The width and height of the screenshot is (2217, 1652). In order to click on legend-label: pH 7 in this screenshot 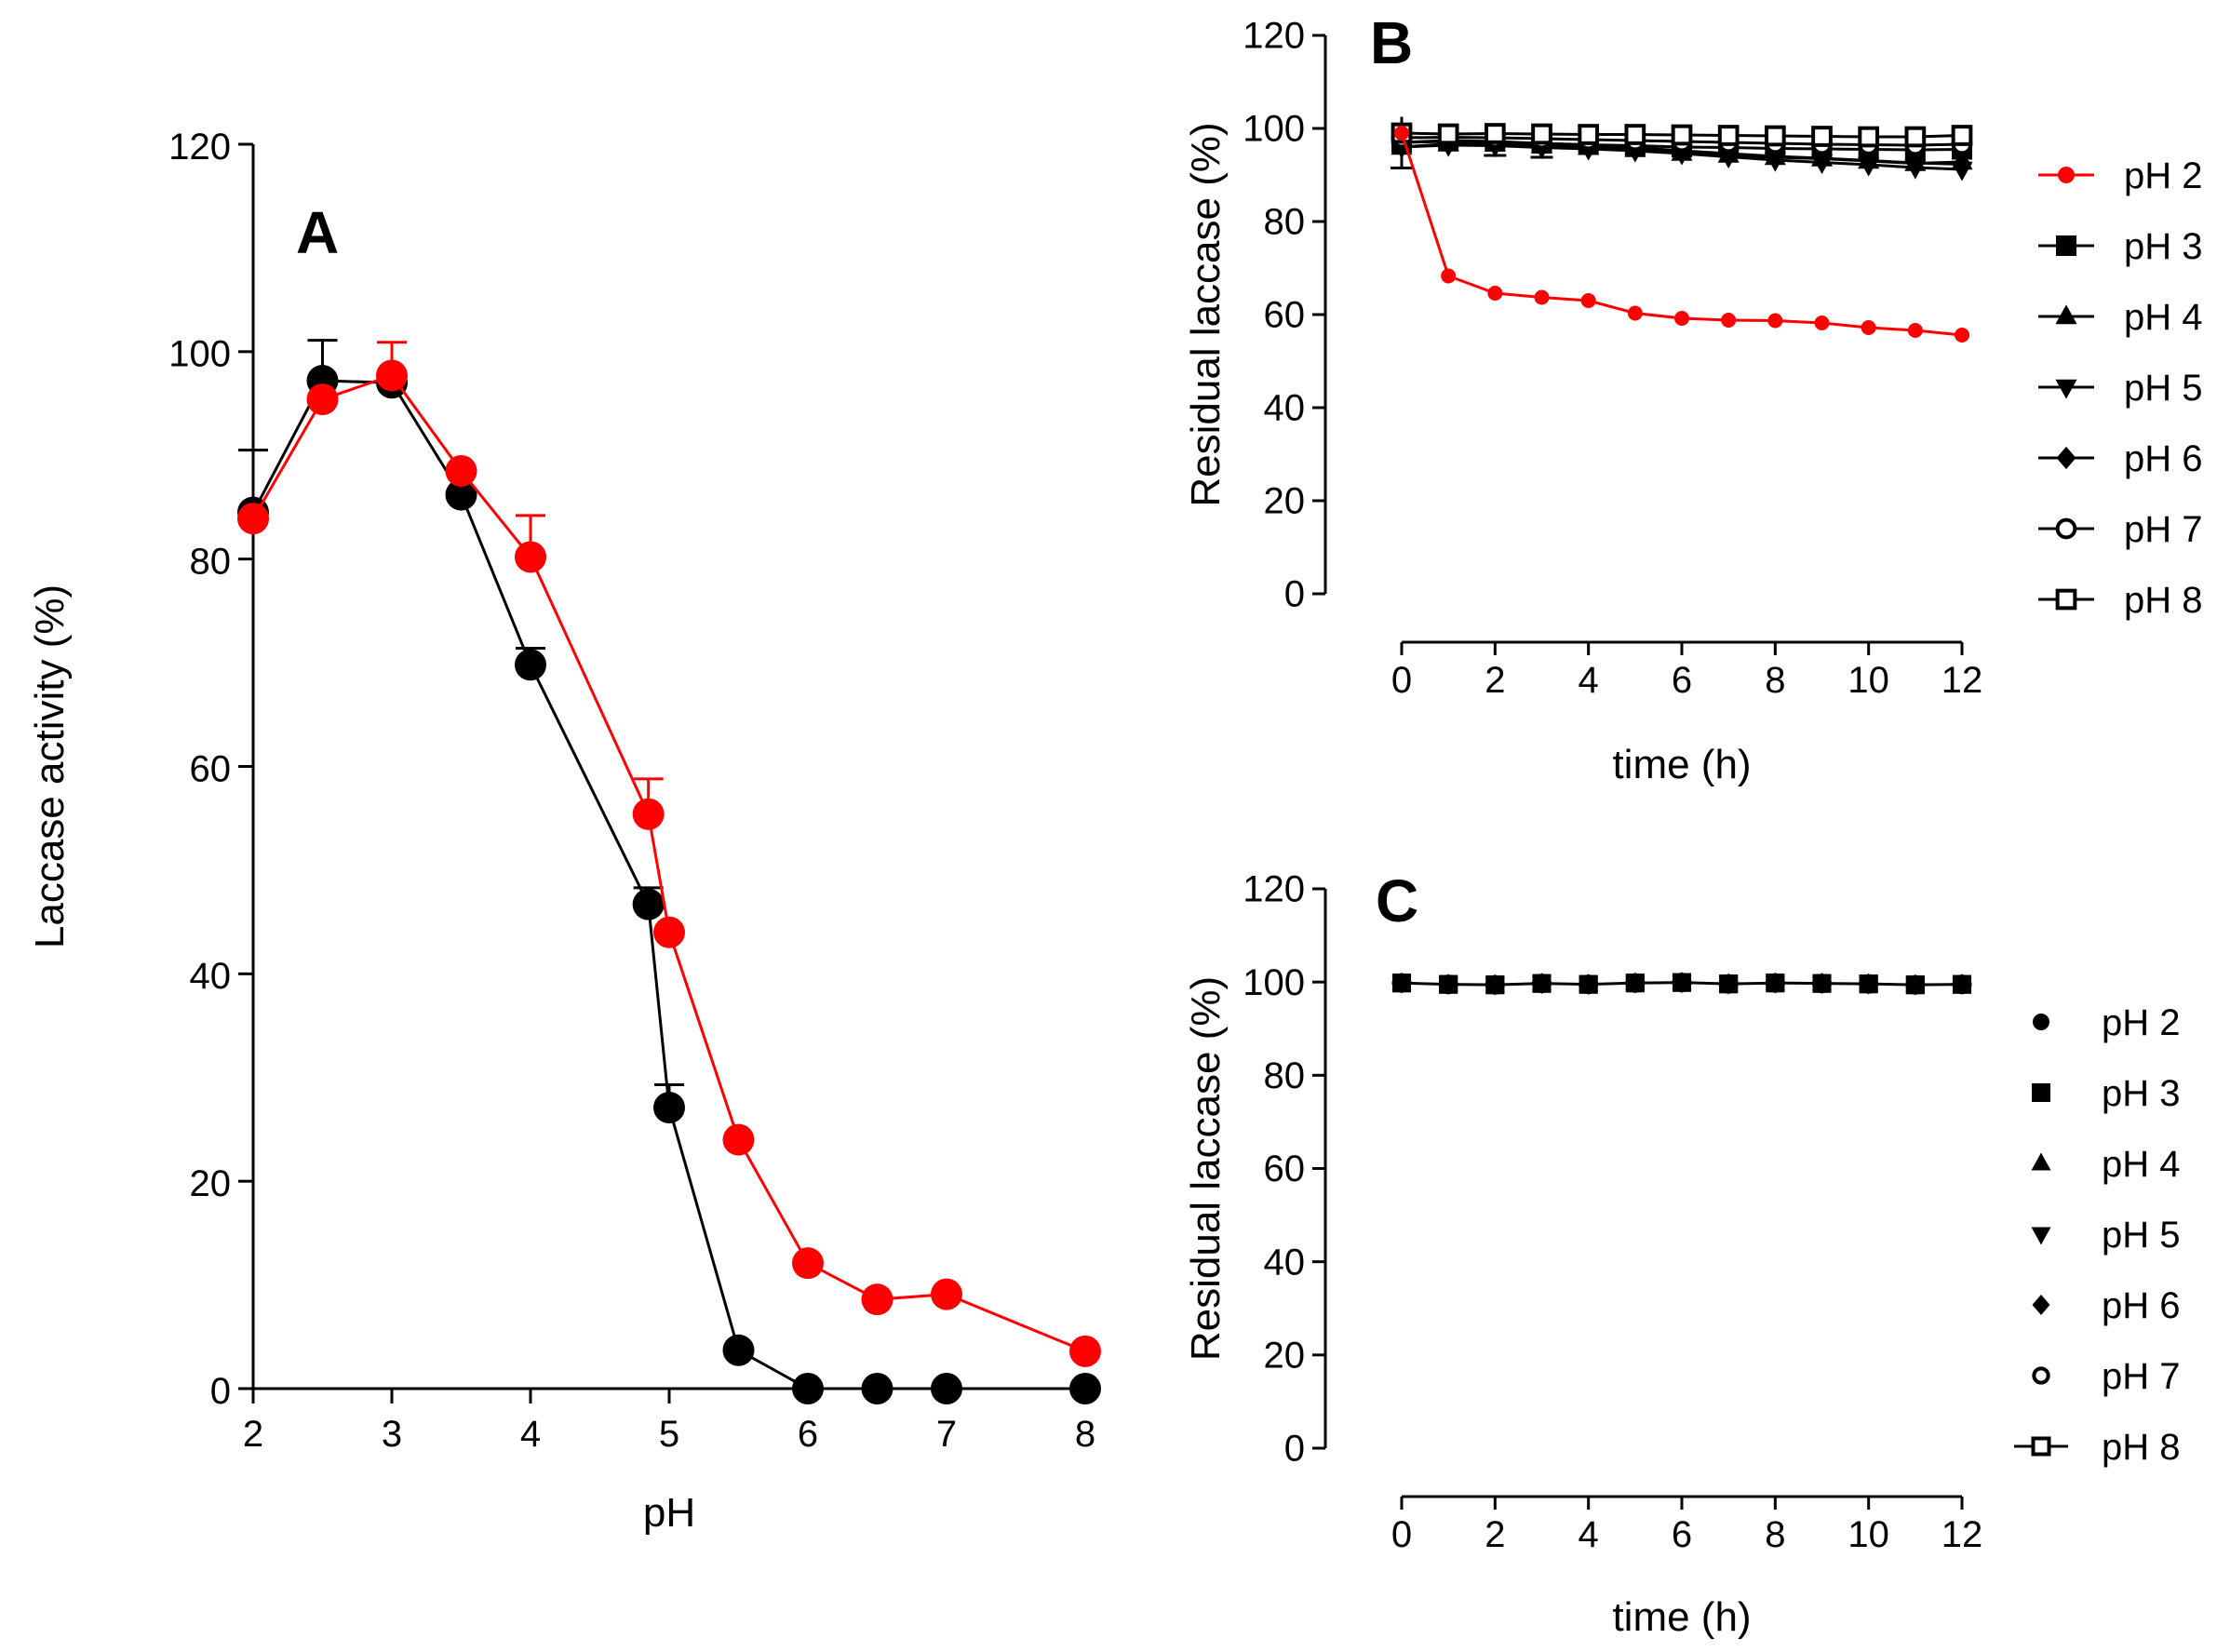, I will do `click(2164, 529)`.